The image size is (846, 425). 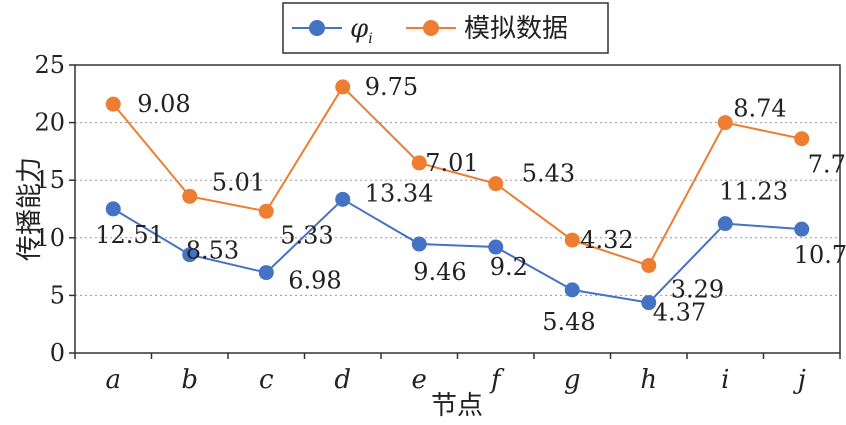 I want to click on data-label-series-1: 9.46, so click(x=439, y=272).